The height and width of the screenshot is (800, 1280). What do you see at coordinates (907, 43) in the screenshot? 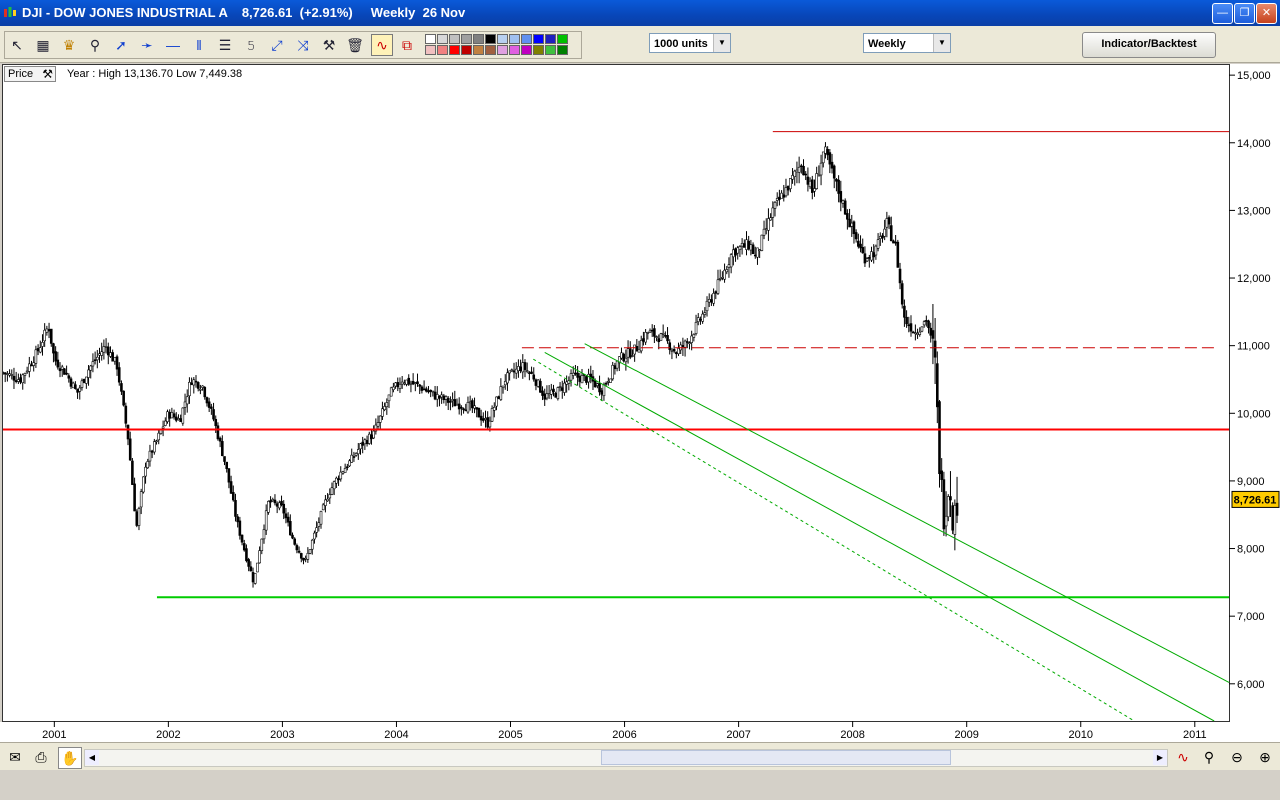
I see `period-select: Weekly ▼` at bounding box center [907, 43].